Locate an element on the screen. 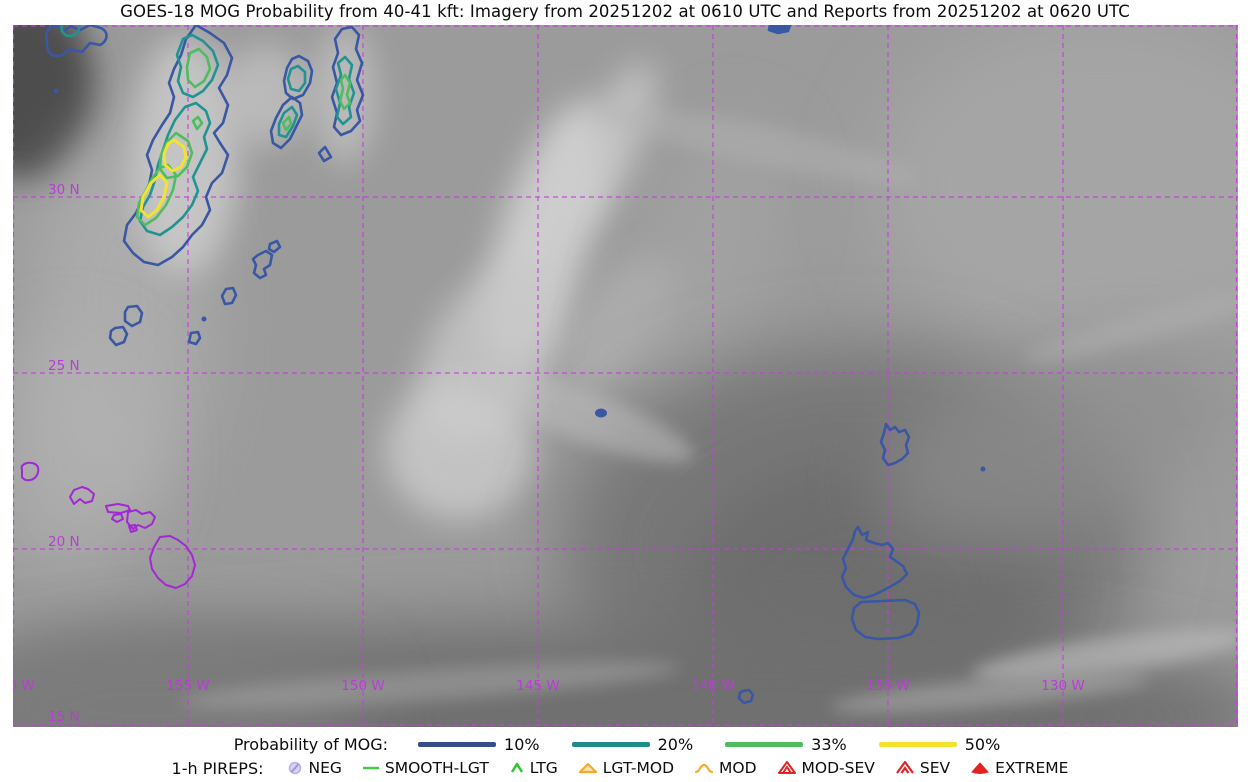  lon-label-135w: 135 W is located at coordinates (887, 686).